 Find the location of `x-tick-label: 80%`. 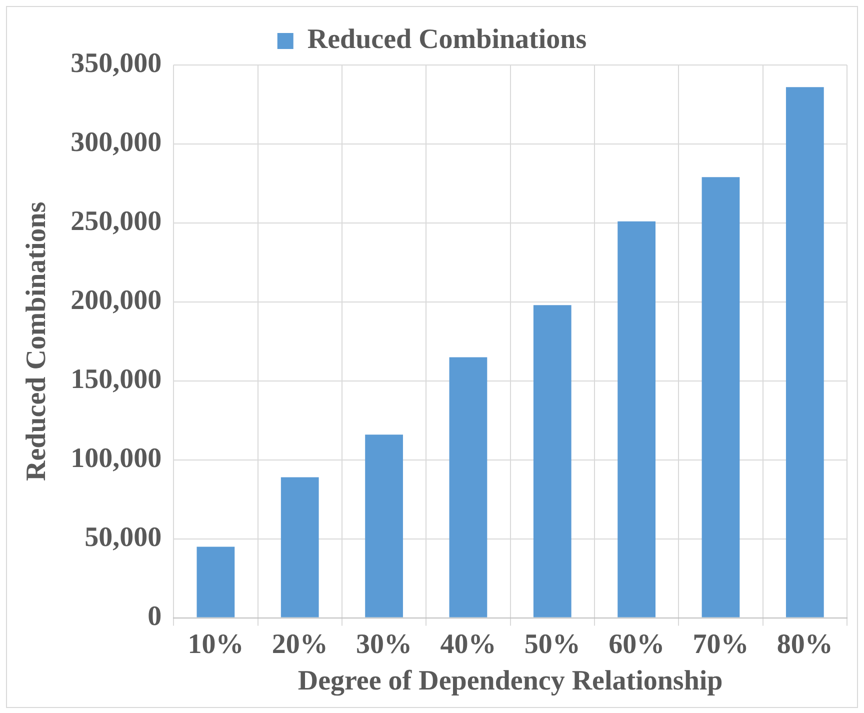

x-tick-label: 80% is located at coordinates (804, 644).